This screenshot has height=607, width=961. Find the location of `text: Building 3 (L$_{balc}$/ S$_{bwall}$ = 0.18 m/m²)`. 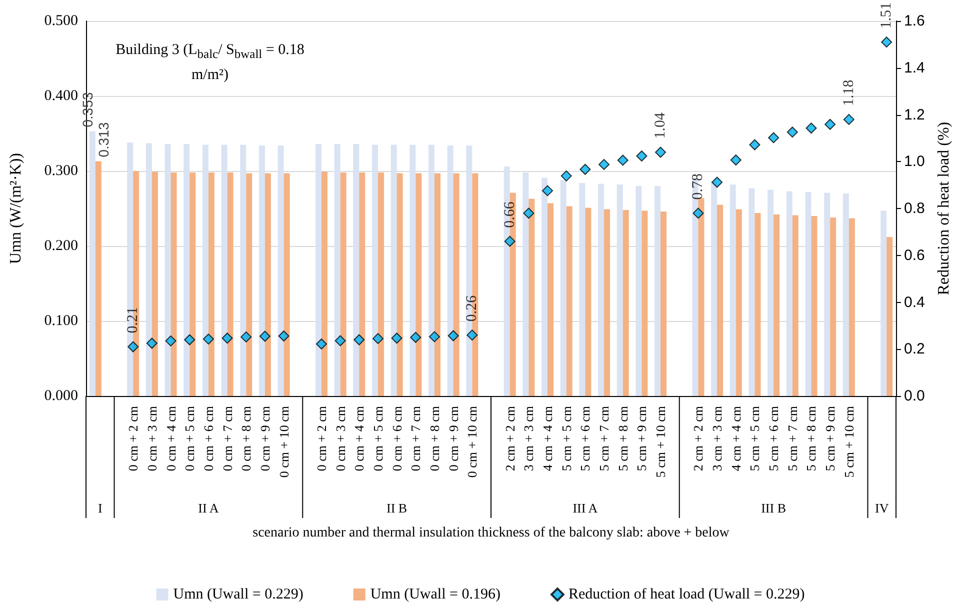

text: Building 3 (L$_{balc}$/ S$_{bwall}$ = 0.18 m/m²) is located at coordinates (210, 62).